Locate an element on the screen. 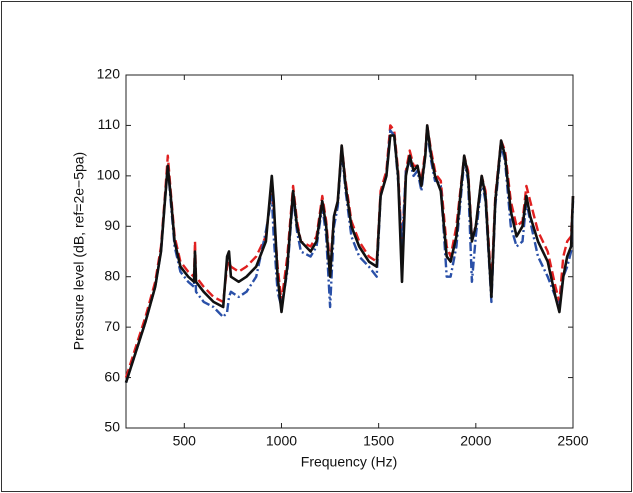 This screenshot has height=493, width=633. y-tick-label: 110 is located at coordinates (109, 124).